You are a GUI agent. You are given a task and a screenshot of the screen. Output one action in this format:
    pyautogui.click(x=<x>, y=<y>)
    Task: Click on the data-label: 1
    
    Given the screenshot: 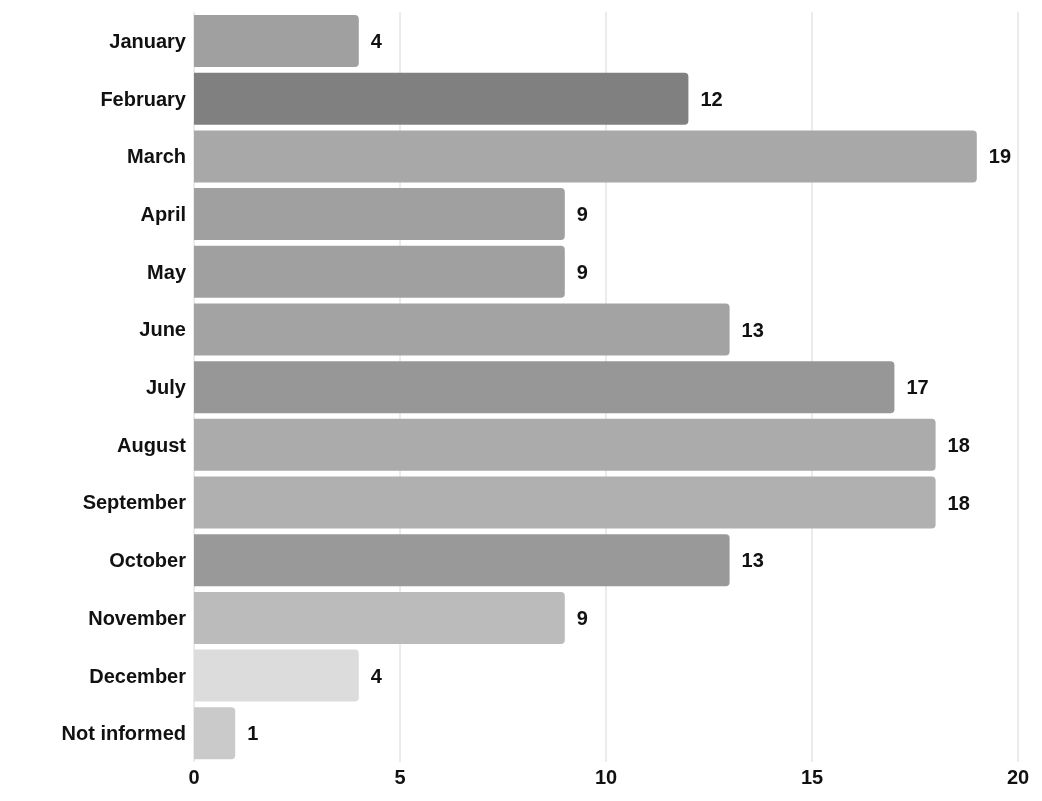 What is the action you would take?
    pyautogui.click(x=253, y=733)
    